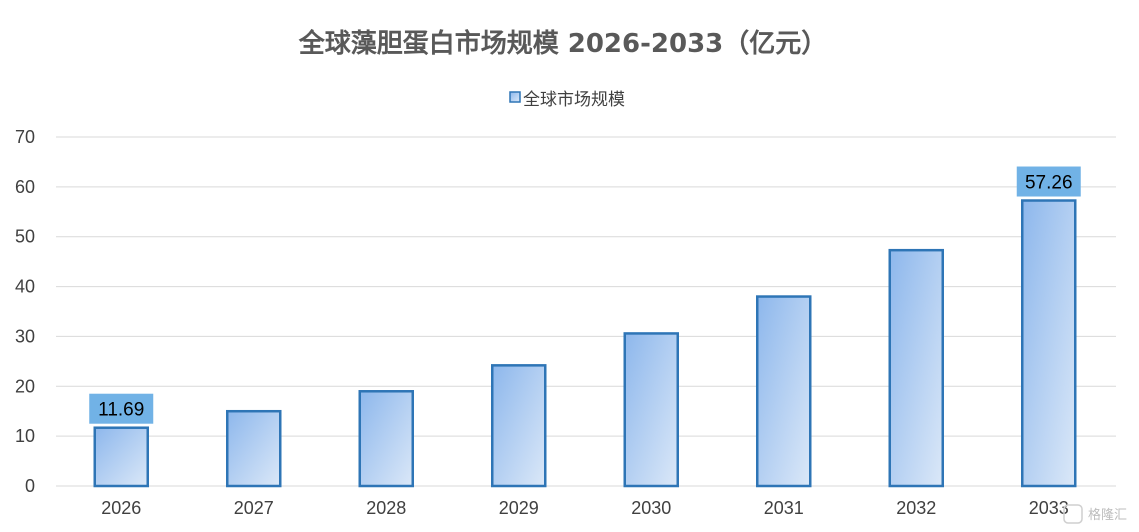  What do you see at coordinates (574, 100) in the screenshot?
I see `legend-label: 全球市场规模` at bounding box center [574, 100].